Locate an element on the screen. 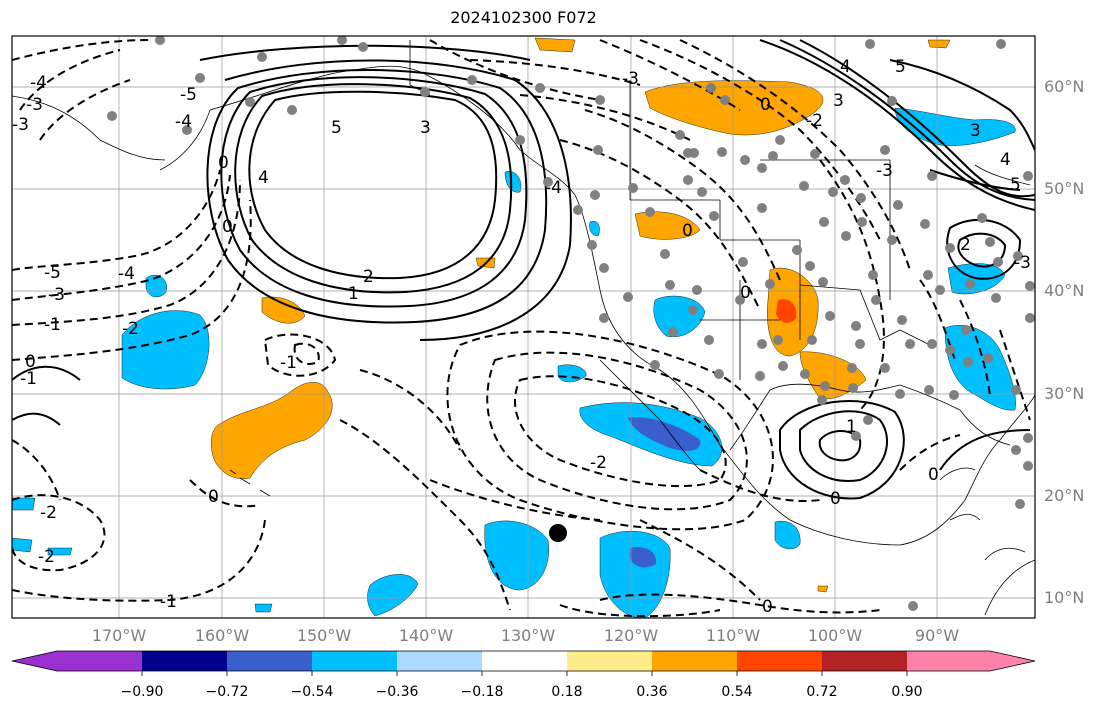 Image resolution: width=1105 pixels, height=712 pixels. colorbar-tick-label: 0.36 is located at coordinates (652, 692).